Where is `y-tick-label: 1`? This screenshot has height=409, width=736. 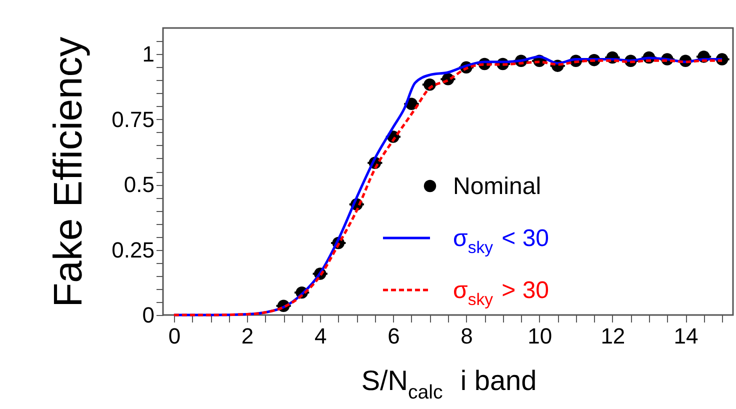
y-tick-label: 1 is located at coordinates (148, 54).